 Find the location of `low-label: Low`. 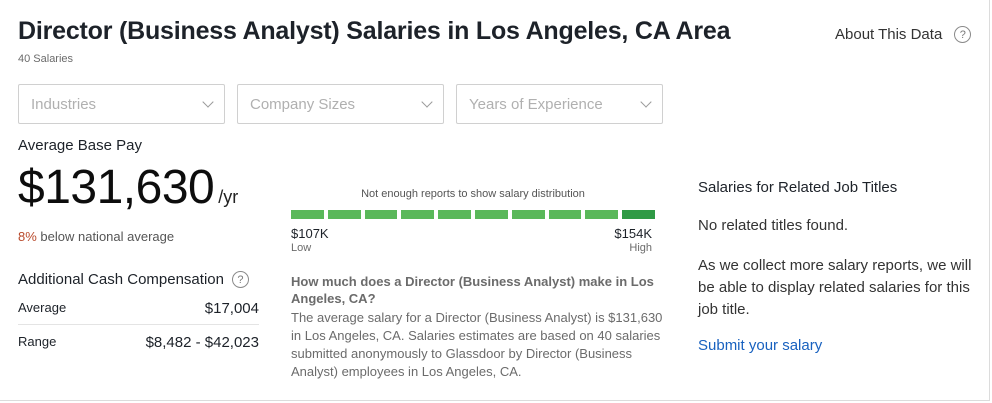

low-label: Low is located at coordinates (301, 248).